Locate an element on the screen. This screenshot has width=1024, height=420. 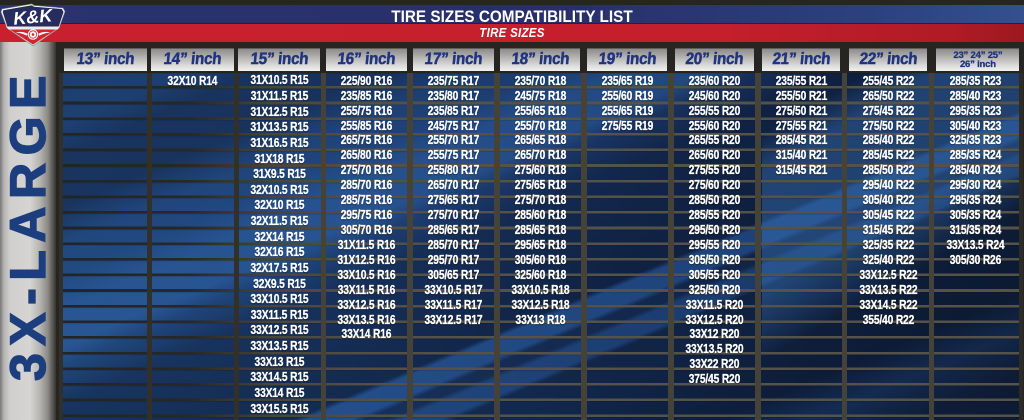
svg-text: K&K is located at coordinates (33, 16).